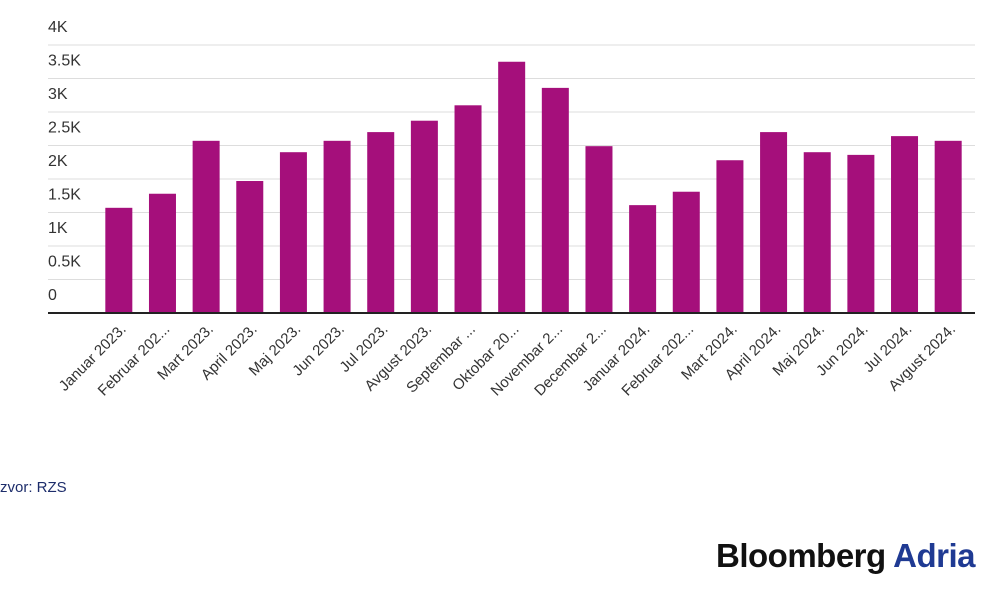  I want to click on y-tick-label: 4K, so click(58, 27).